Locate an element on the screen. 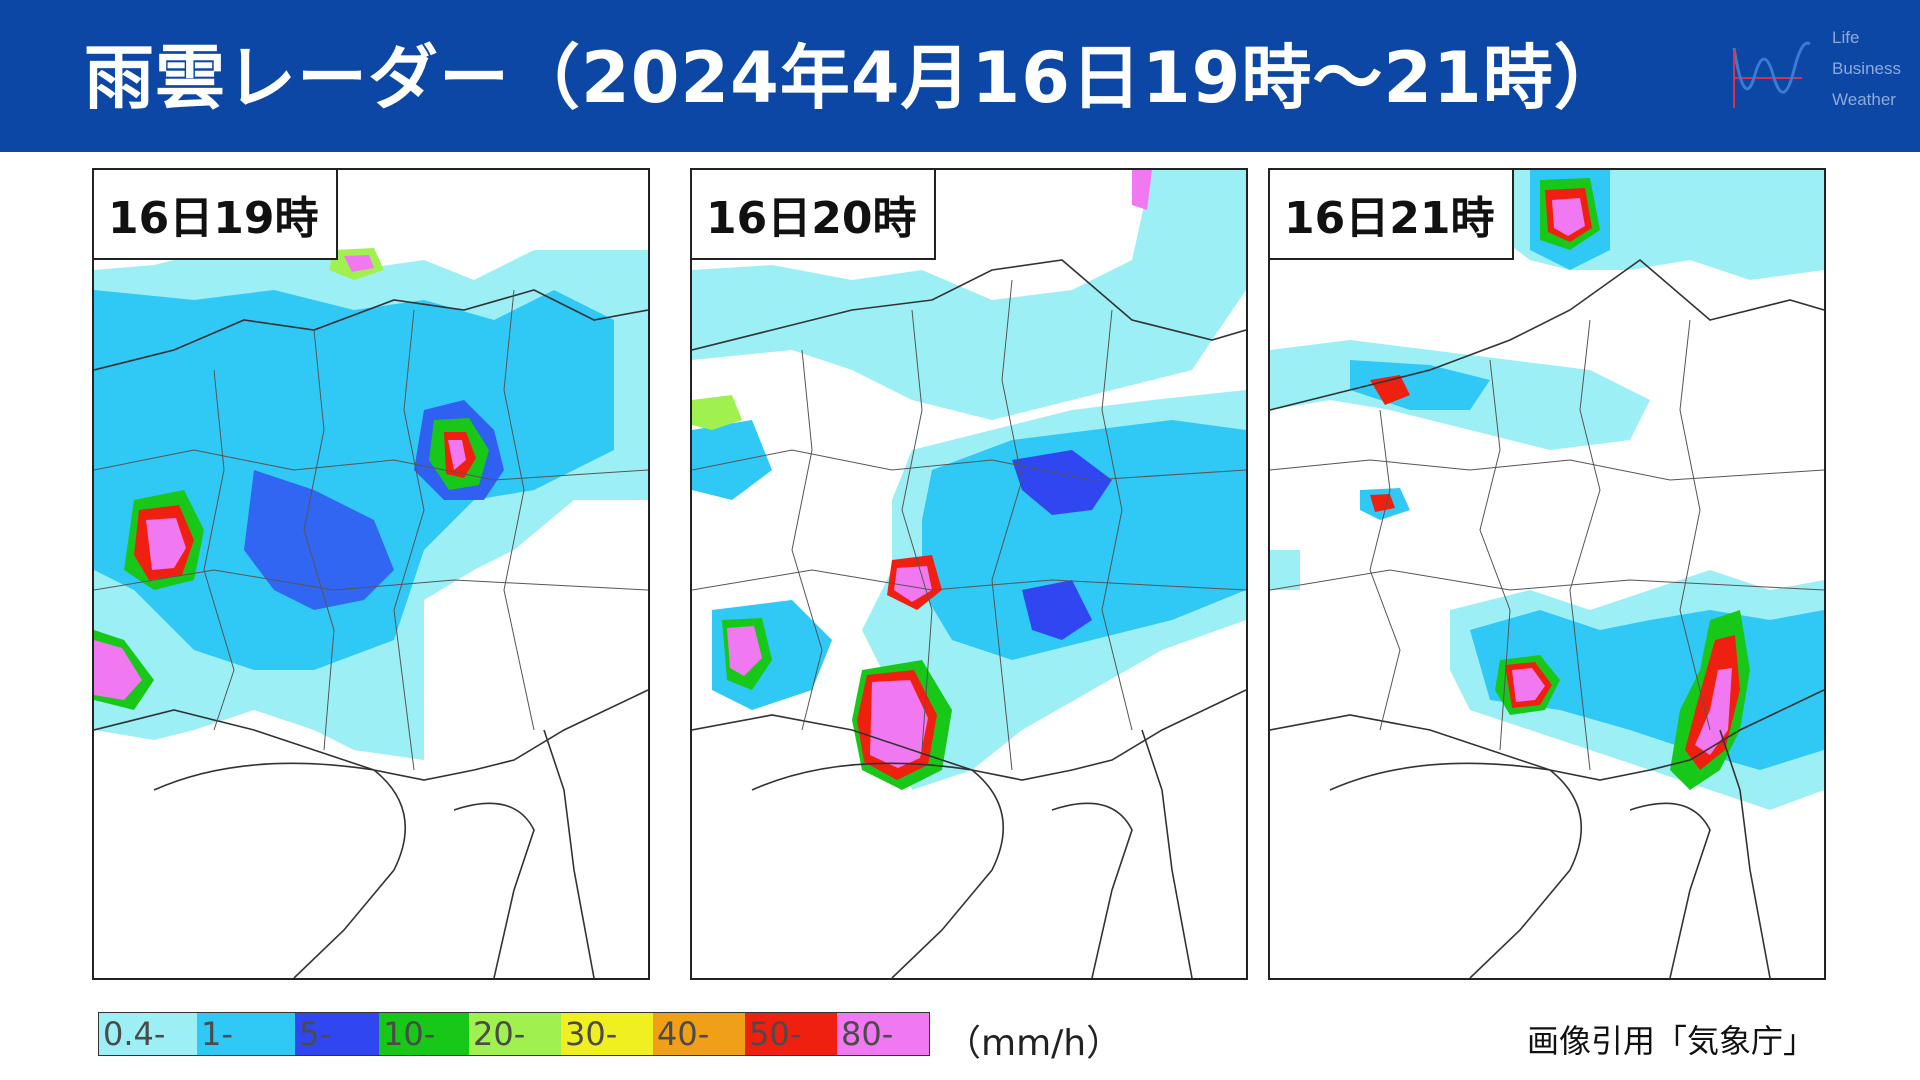  legend-item-1: 1- is located at coordinates (246, 1034).